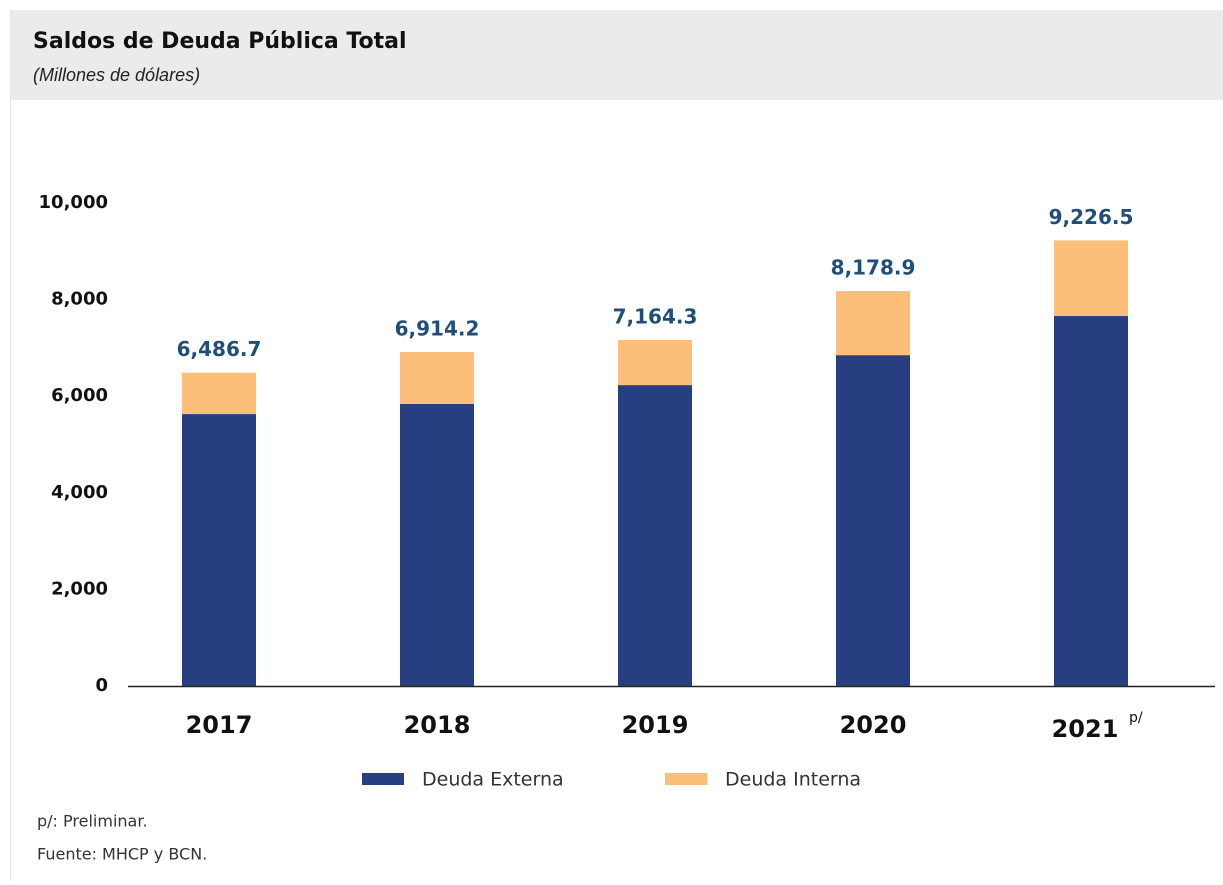 This screenshot has width=1223, height=885. Describe the element at coordinates (655, 725) in the screenshot. I see `x-tick-label: 2019` at that location.